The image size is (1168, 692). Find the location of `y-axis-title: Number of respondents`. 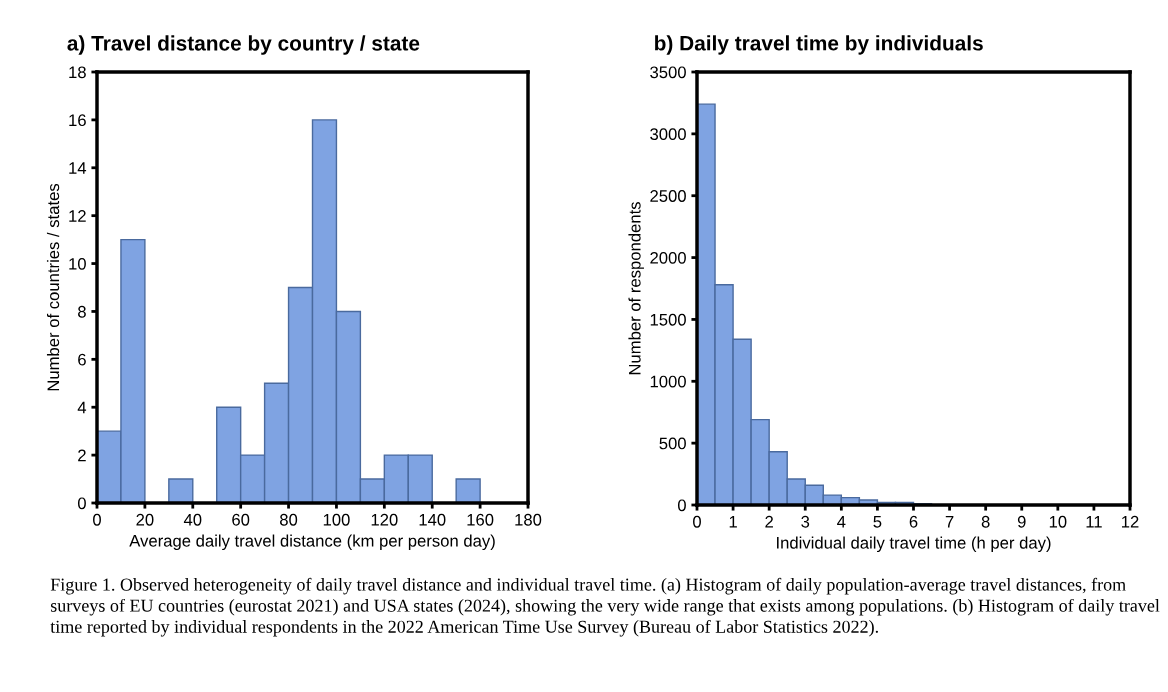

y-axis-title: Number of respondents is located at coordinates (636, 288).